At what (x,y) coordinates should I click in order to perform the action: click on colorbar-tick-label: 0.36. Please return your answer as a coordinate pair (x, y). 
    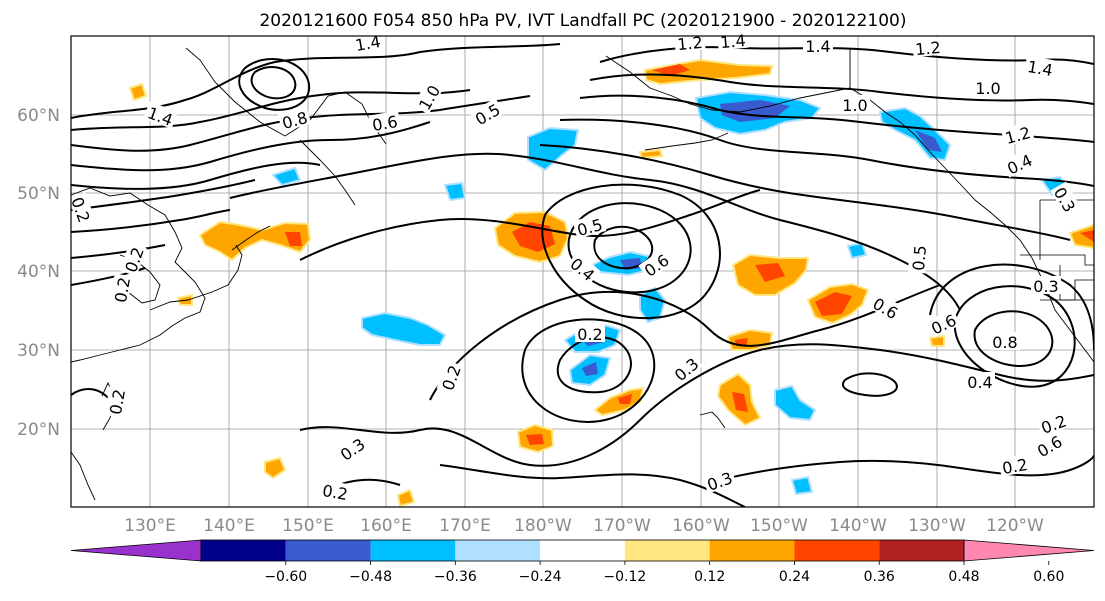
    Looking at the image, I should click on (879, 577).